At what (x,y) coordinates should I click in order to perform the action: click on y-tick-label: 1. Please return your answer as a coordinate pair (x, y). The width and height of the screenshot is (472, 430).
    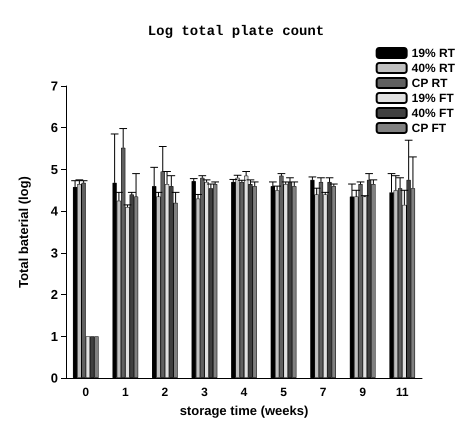
    Looking at the image, I should click on (54, 336).